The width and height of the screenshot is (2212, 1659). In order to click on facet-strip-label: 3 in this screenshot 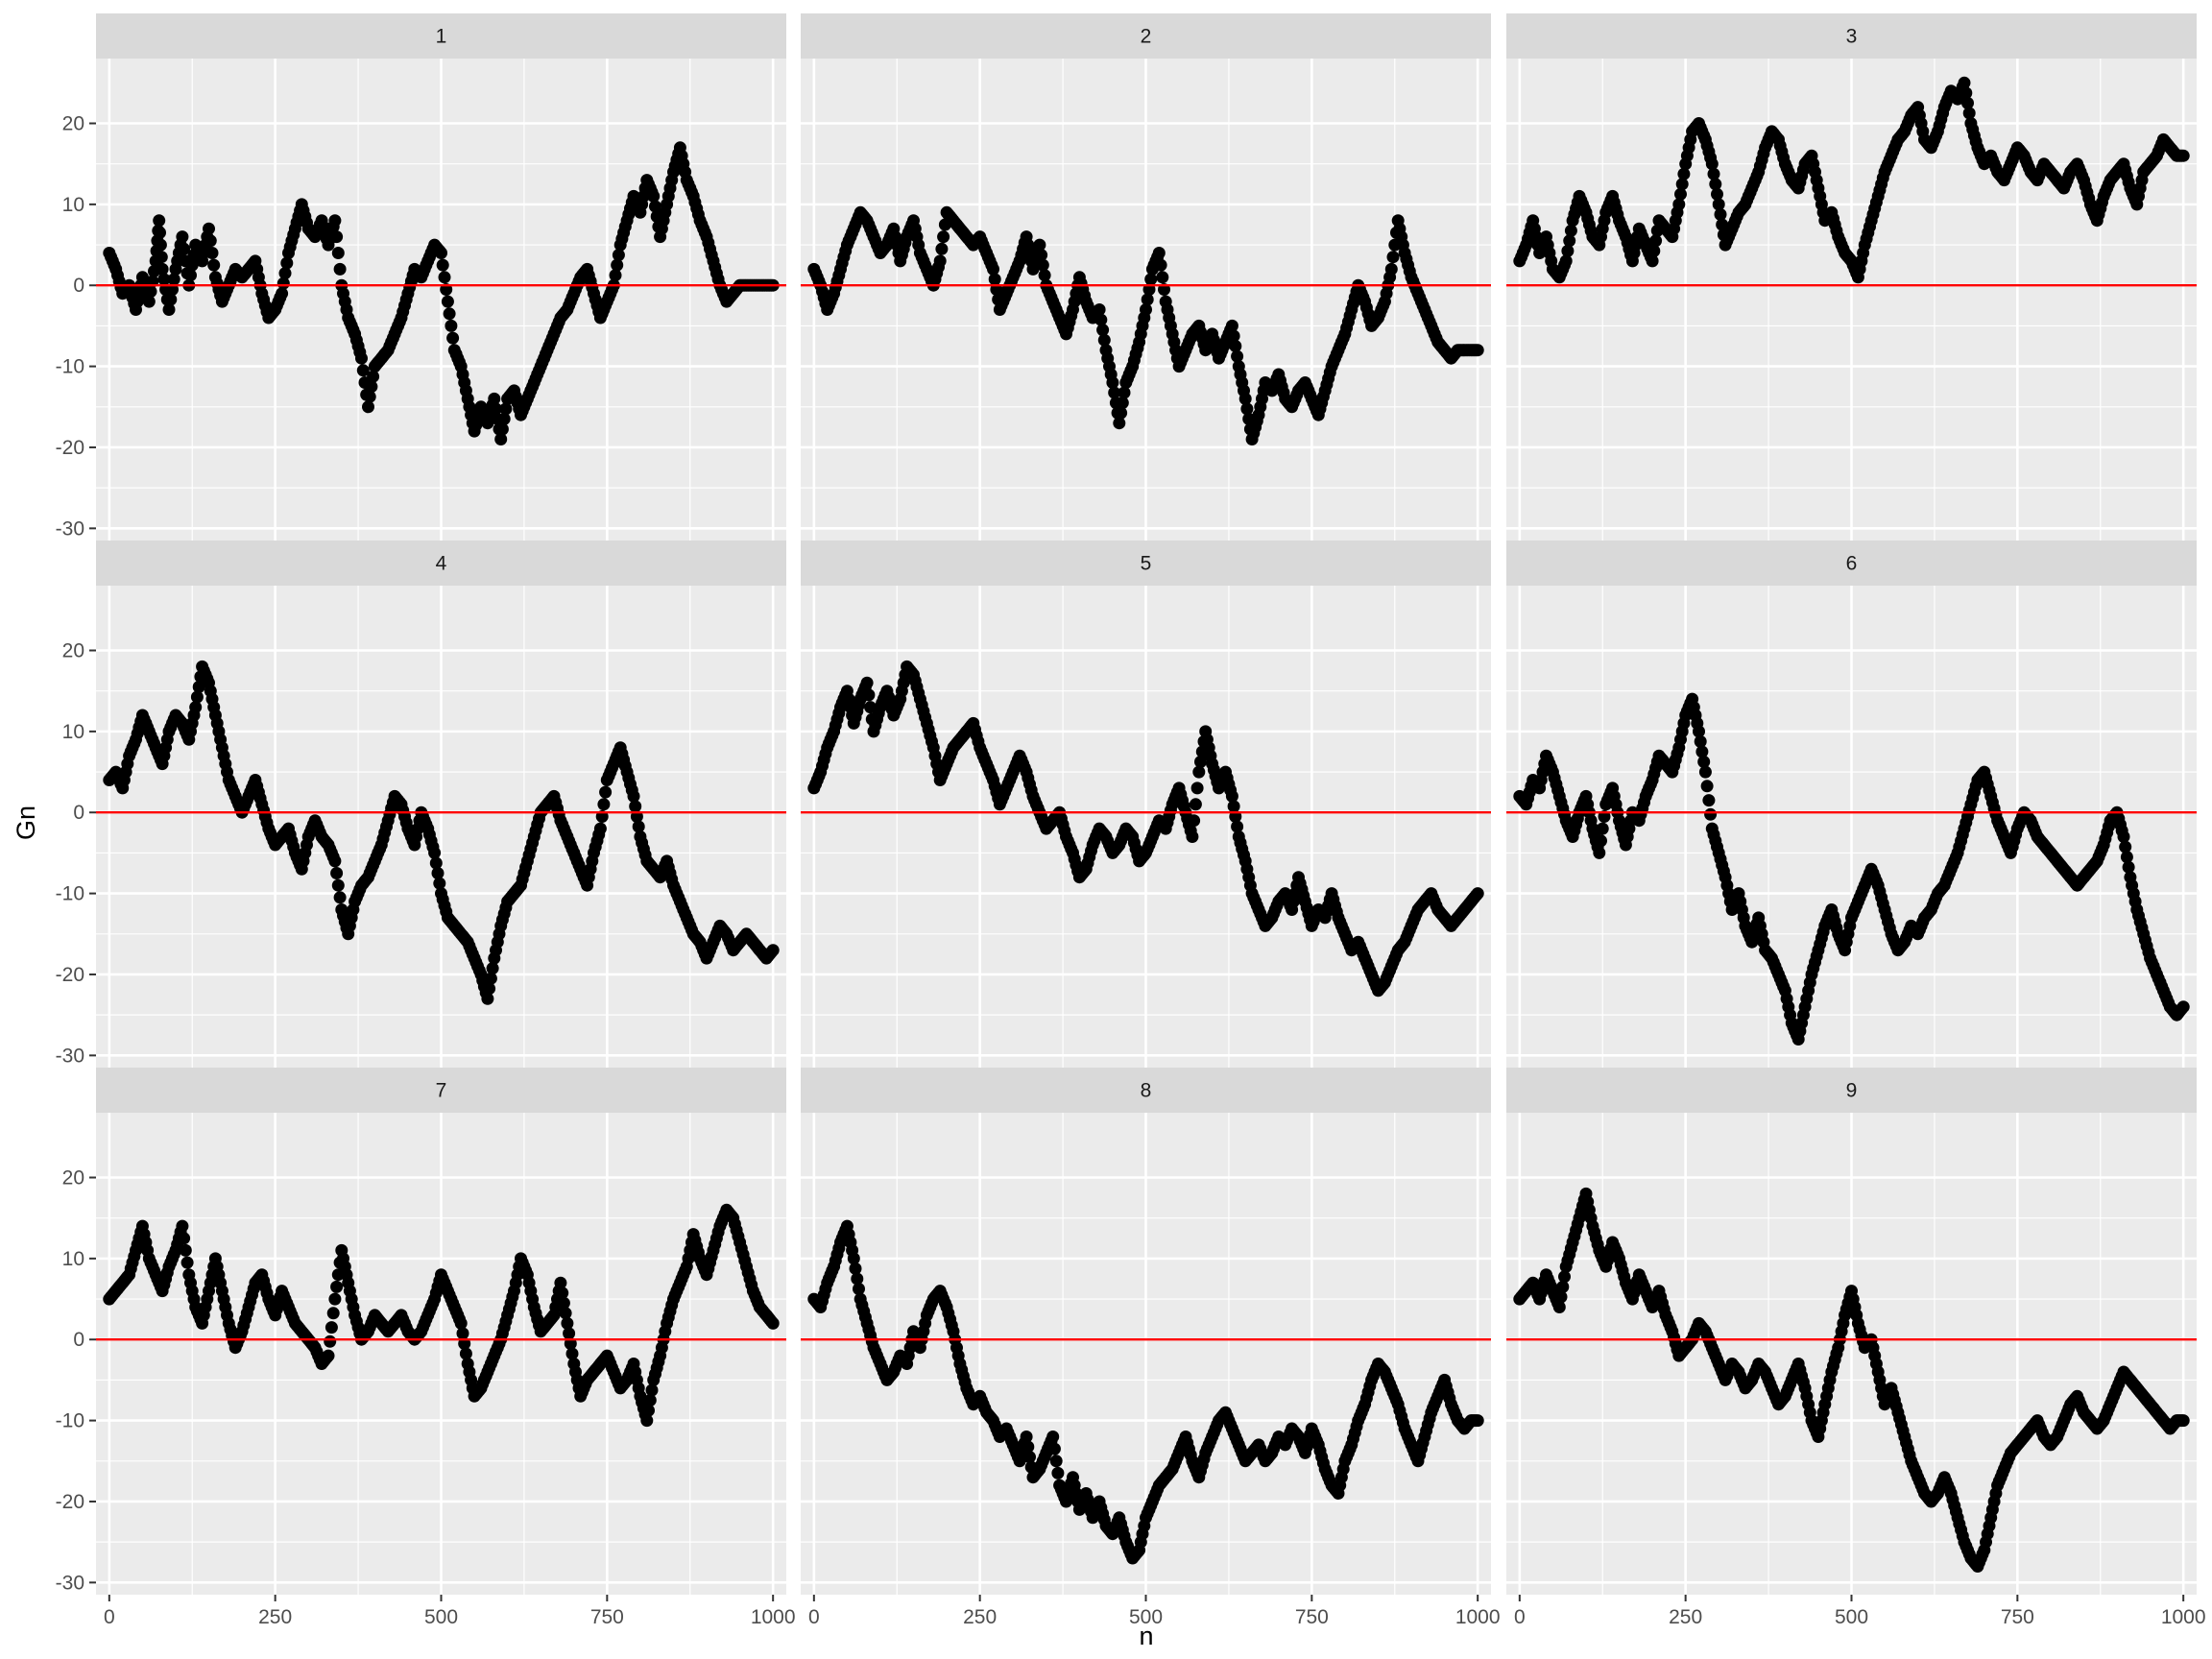, I will do `click(1852, 37)`.